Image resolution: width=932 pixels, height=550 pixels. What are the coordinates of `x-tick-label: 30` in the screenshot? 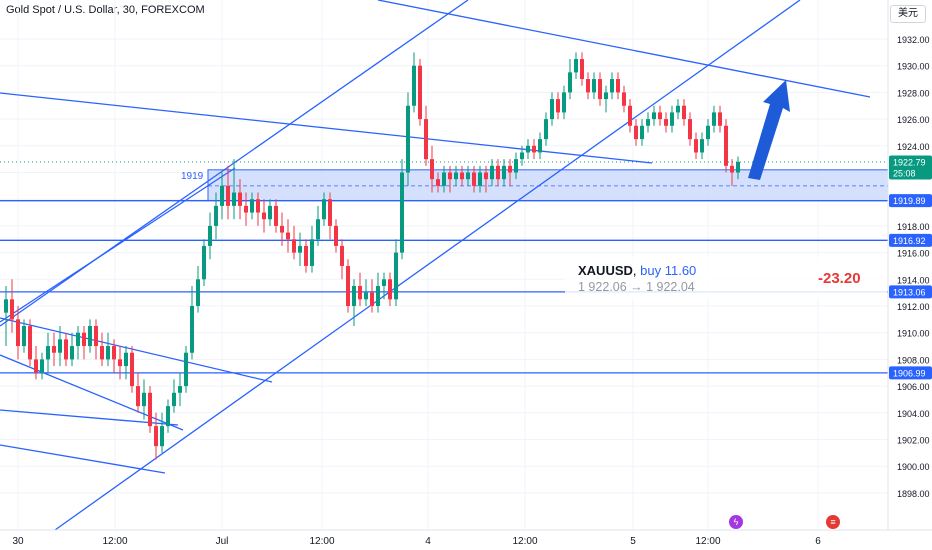 It's located at (18, 541).